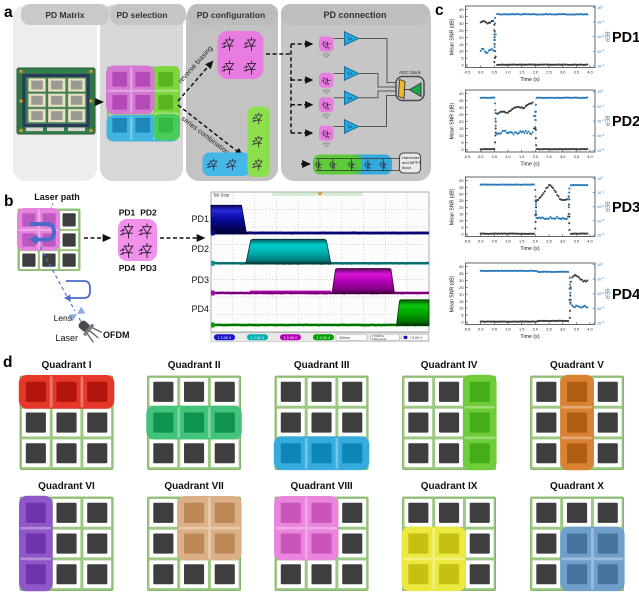 This screenshot has height=602, width=639. What do you see at coordinates (378, 336) in the screenshot?
I see `svg-text: 2.50MS/s` at bounding box center [378, 336].